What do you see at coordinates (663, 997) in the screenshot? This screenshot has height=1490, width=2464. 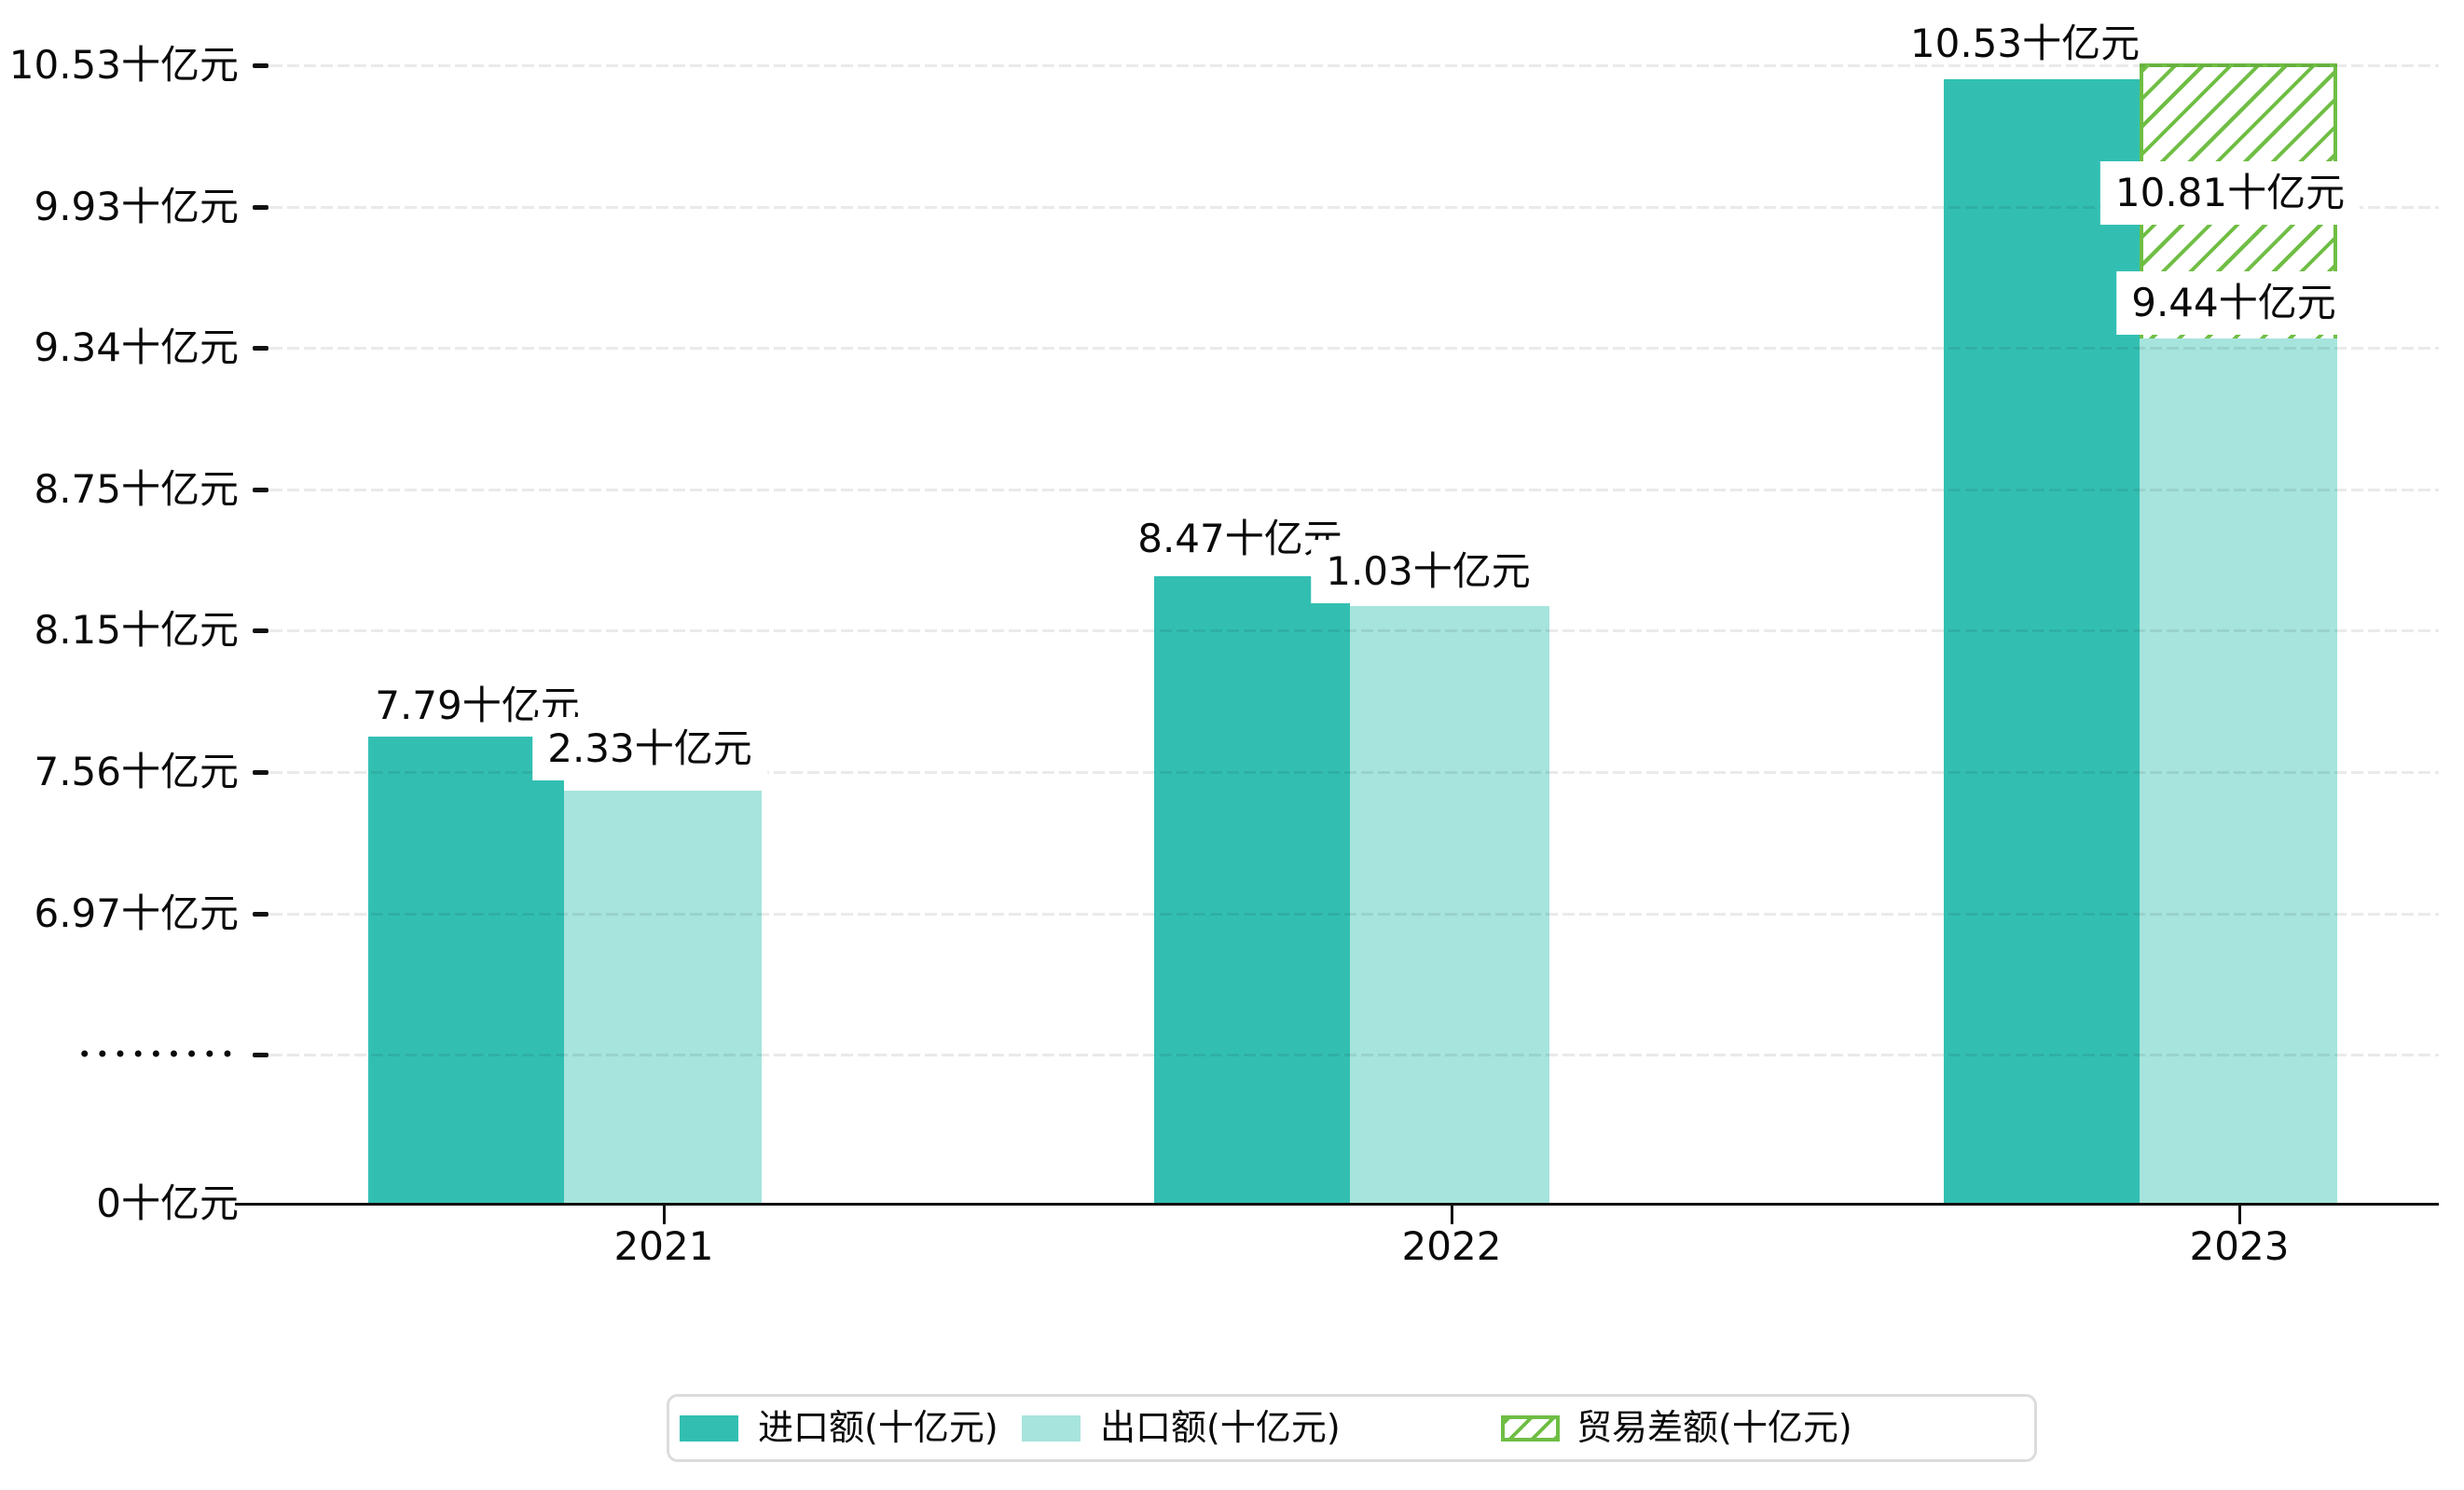 I see `bar-export-2021` at bounding box center [663, 997].